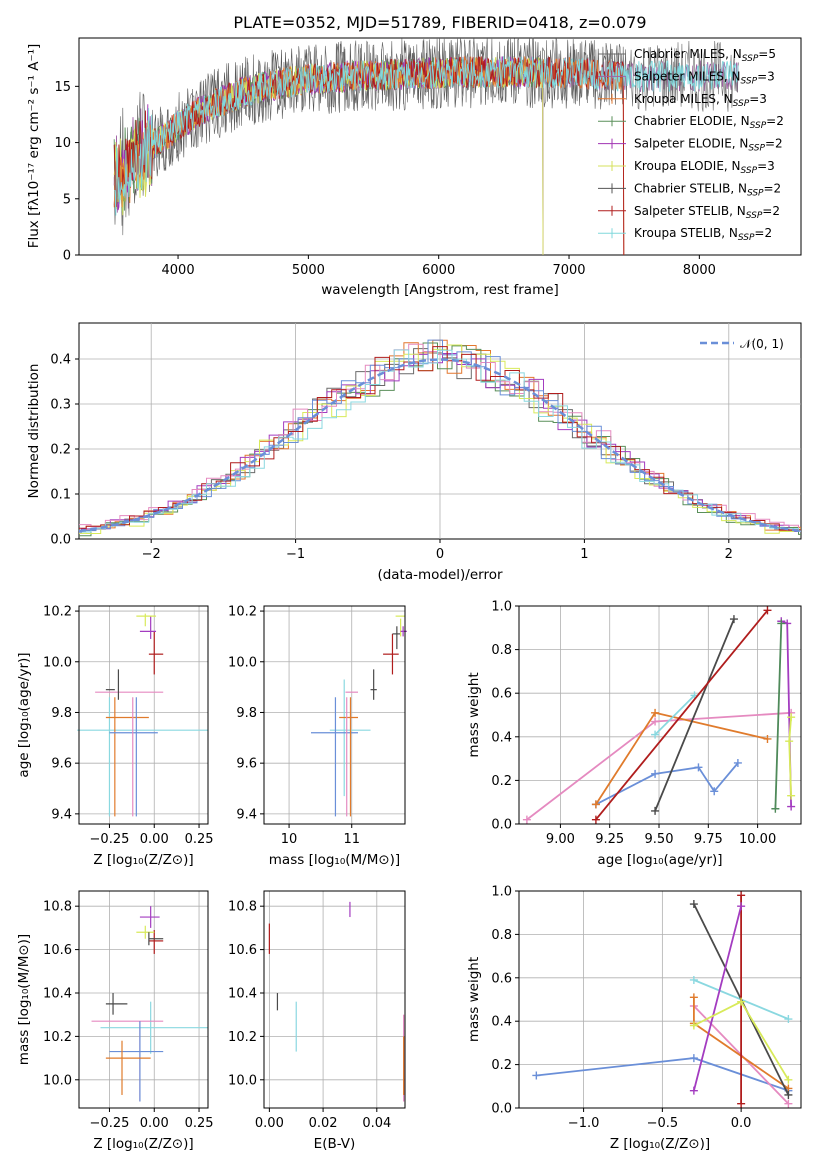 The width and height of the screenshot is (819, 1170). Describe the element at coordinates (708, 839) in the screenshot. I see `weight-vs-age-panel-xtick-label: 9.75` at that location.